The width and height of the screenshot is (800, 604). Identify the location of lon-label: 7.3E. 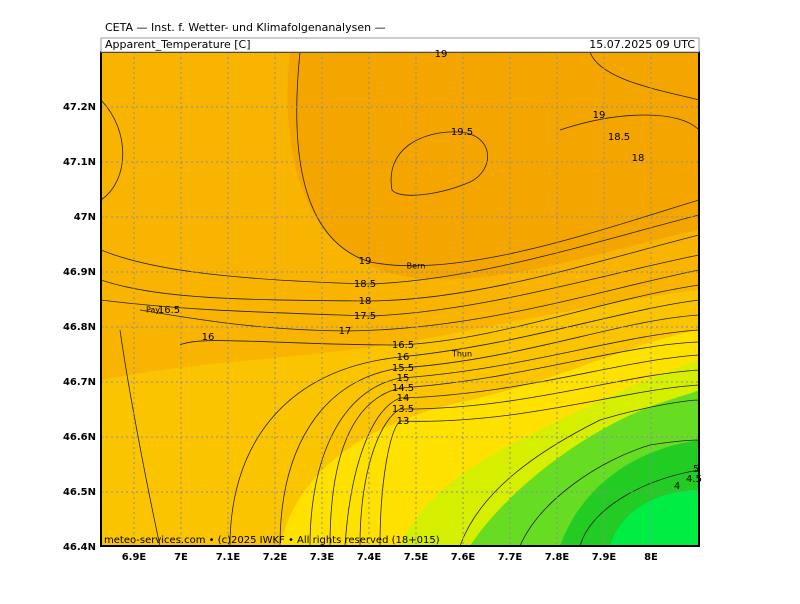
(322, 557).